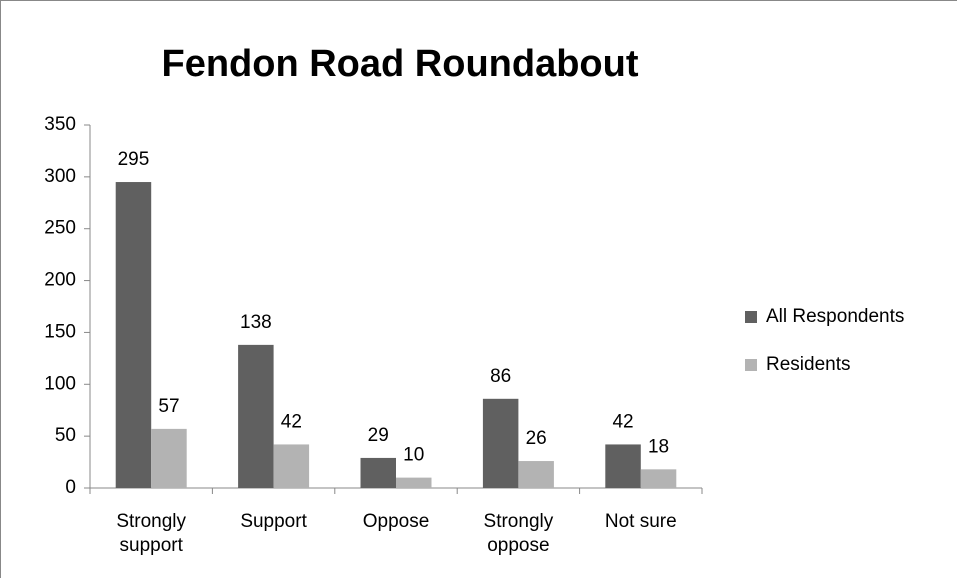  Describe the element at coordinates (60, 124) in the screenshot. I see `y-tick-label: 350` at that location.